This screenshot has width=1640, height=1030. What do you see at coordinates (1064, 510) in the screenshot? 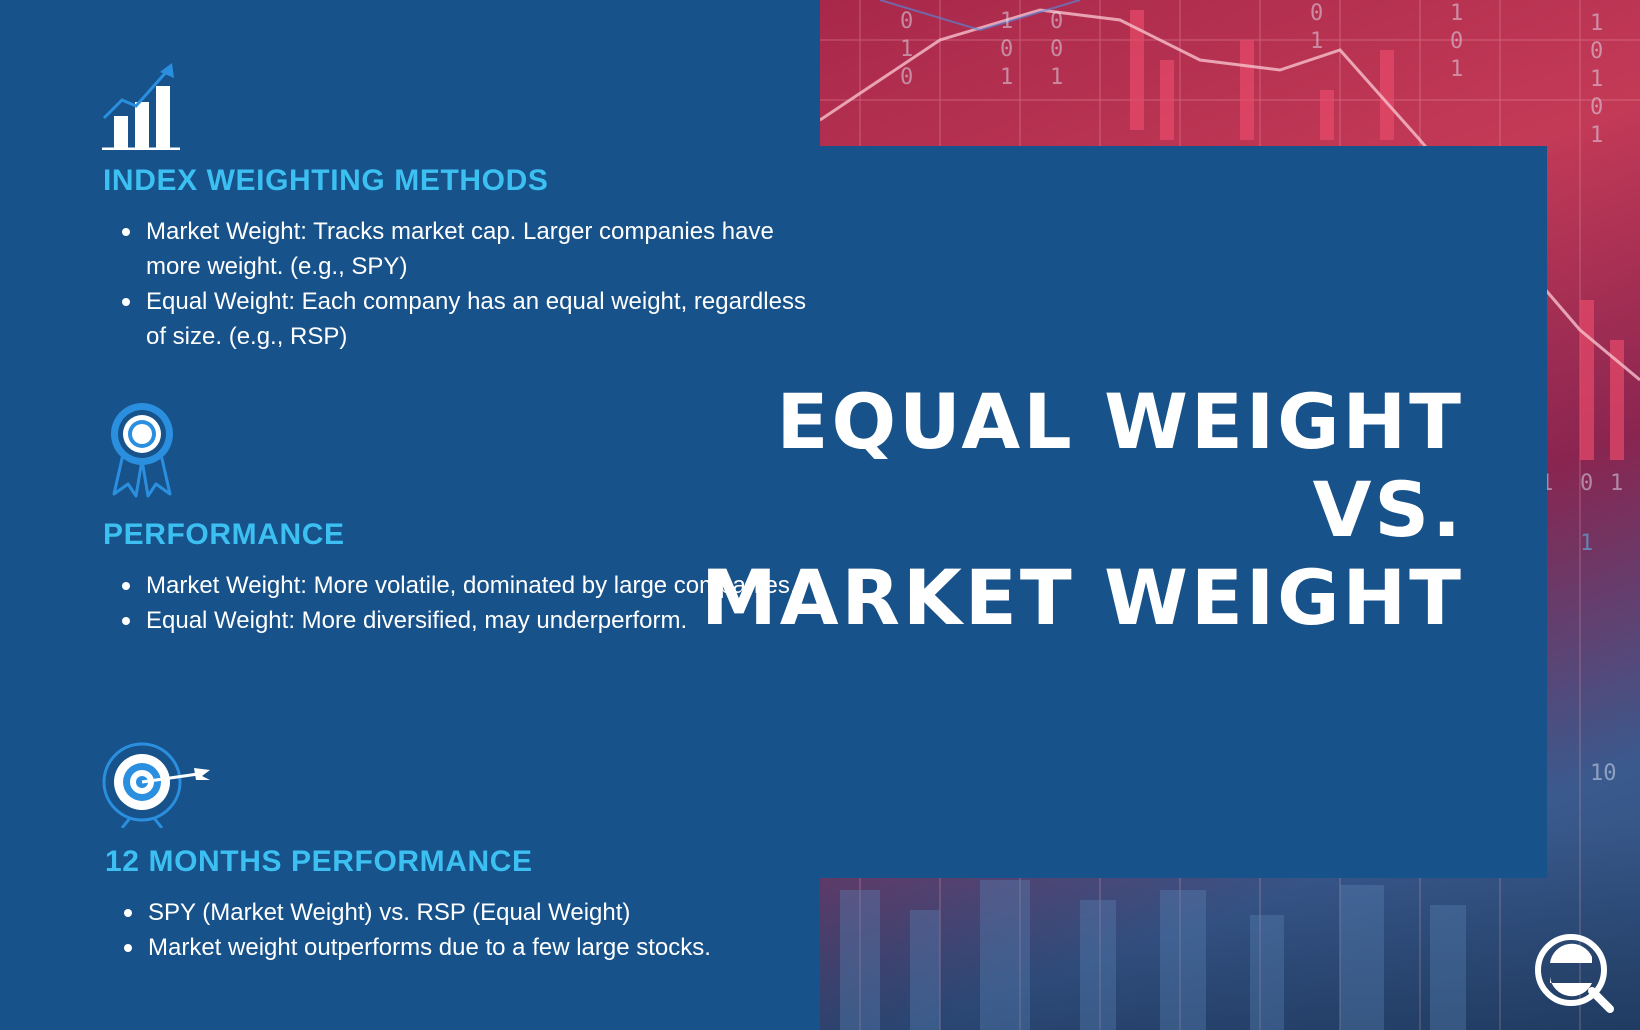
I see `page-title: Equal Weight vs. Market Weight` at bounding box center [1064, 510].